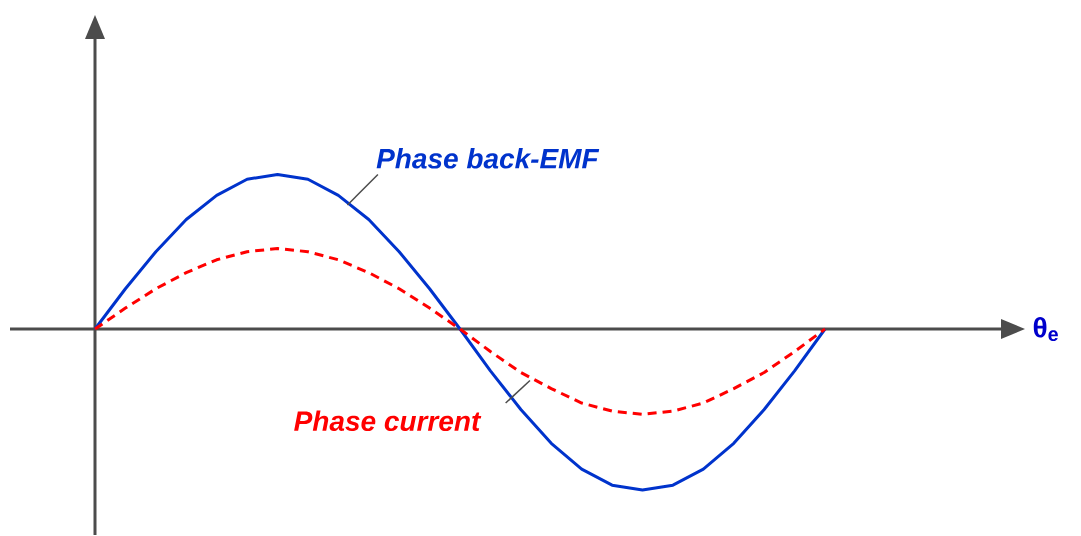 This screenshot has height=536, width=1081. Describe the element at coordinates (388, 421) in the screenshot. I see `series-label: Phase current` at that location.